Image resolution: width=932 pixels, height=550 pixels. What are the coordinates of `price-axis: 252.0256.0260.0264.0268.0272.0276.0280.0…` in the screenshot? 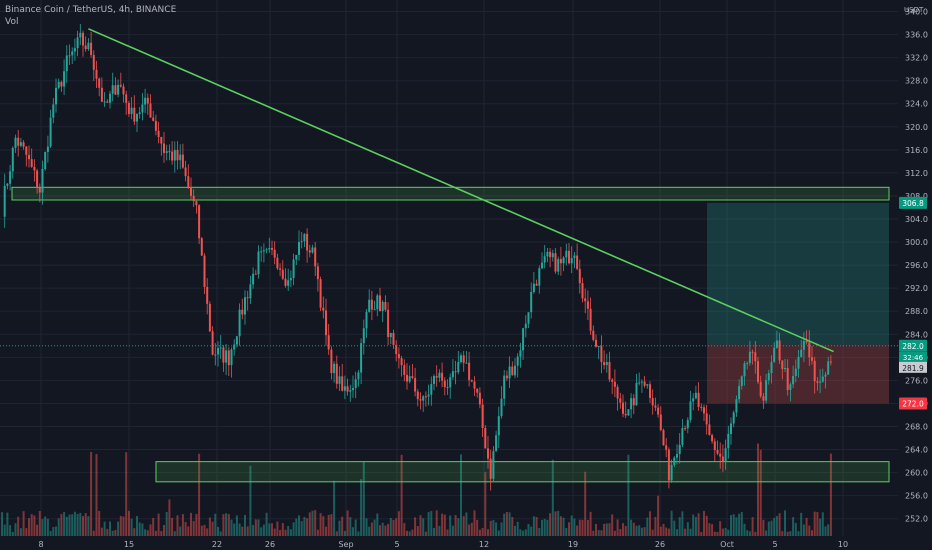 It's located at (915, 275).